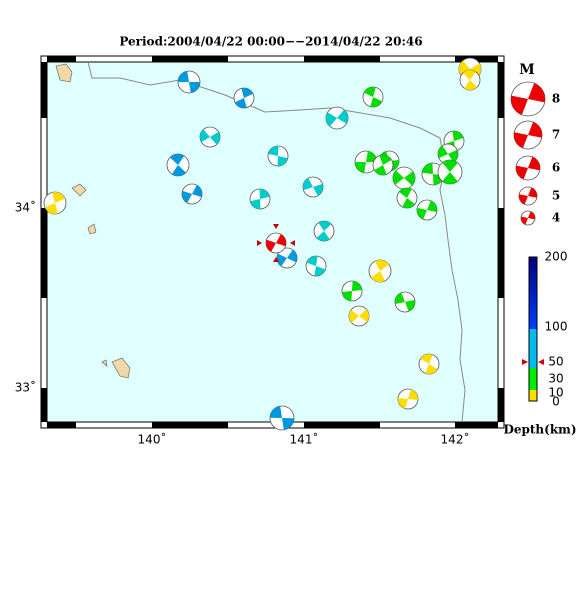 The width and height of the screenshot is (585, 600). What do you see at coordinates (556, 135) in the screenshot?
I see `magnitude-label: 7` at bounding box center [556, 135].